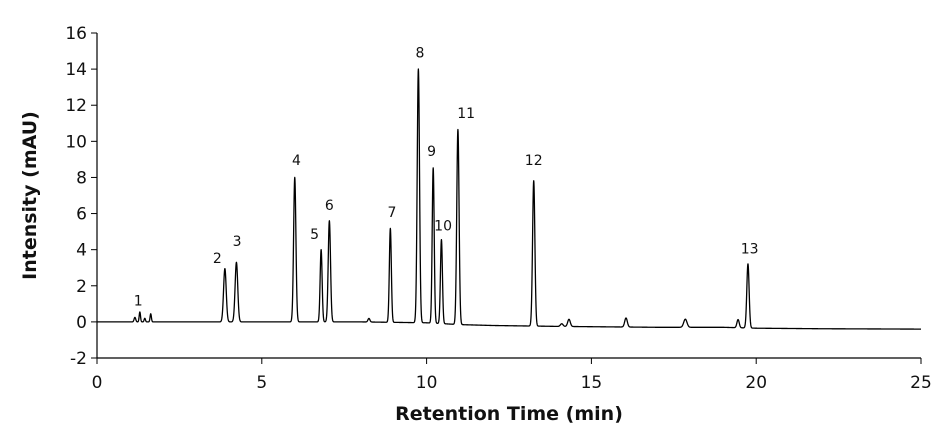 The image size is (950, 443). I want to click on y-tick-label: 10, so click(76, 142).